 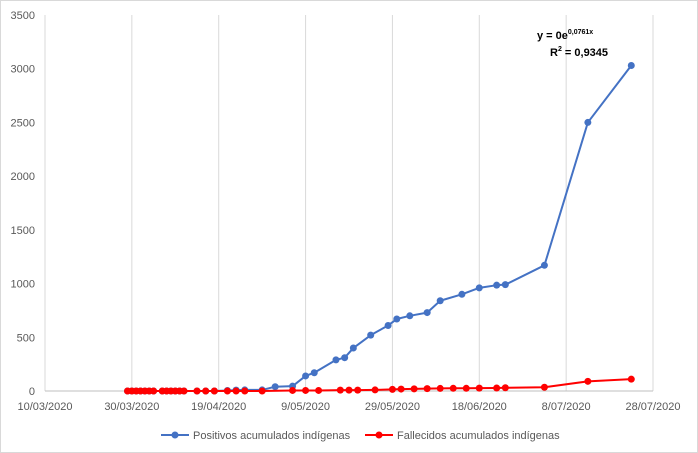 What do you see at coordinates (652, 407) in the screenshot?
I see `x-tick-label-7: 28/07/2020` at bounding box center [652, 407].